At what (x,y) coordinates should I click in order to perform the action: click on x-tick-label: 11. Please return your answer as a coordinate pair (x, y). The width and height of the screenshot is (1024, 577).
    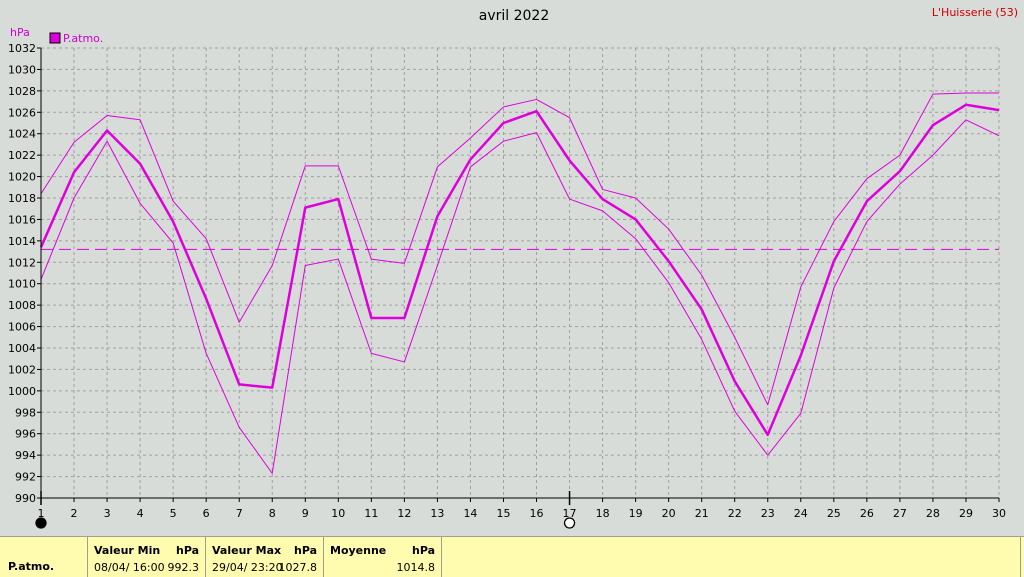
    Looking at the image, I should click on (371, 513).